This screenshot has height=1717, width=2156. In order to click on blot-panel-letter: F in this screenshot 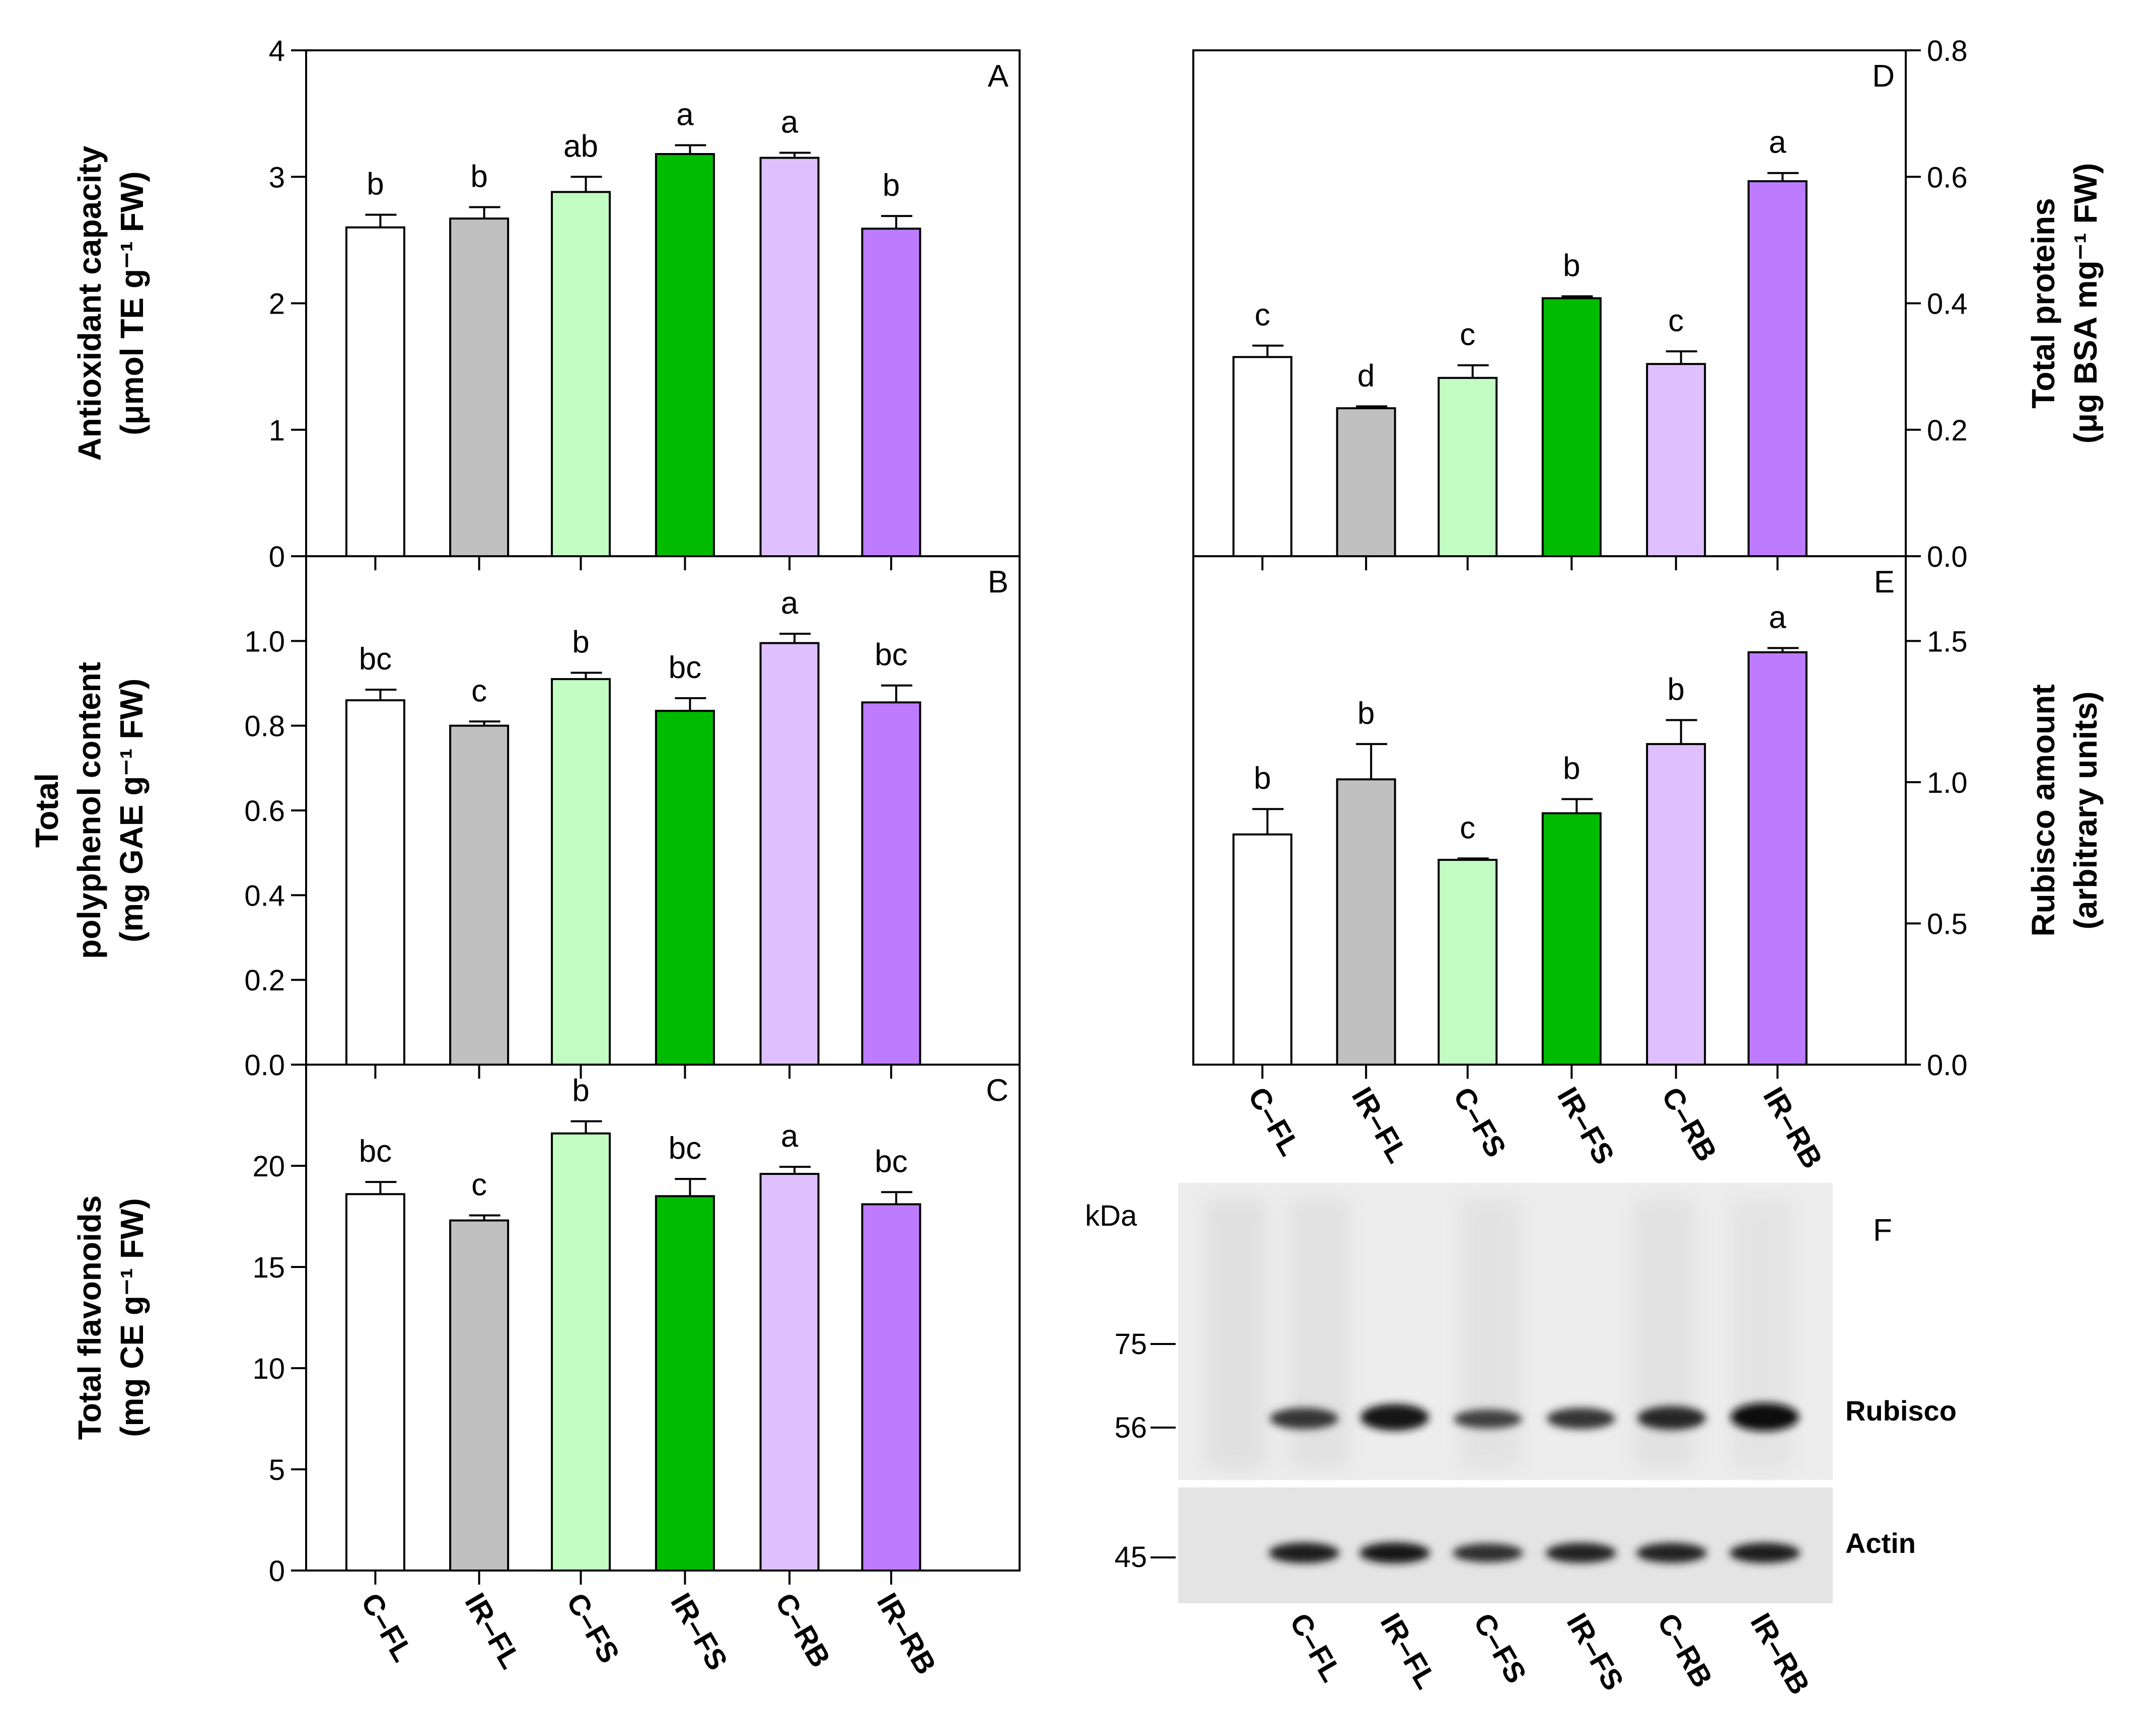, I will do `click(1882, 1231)`.